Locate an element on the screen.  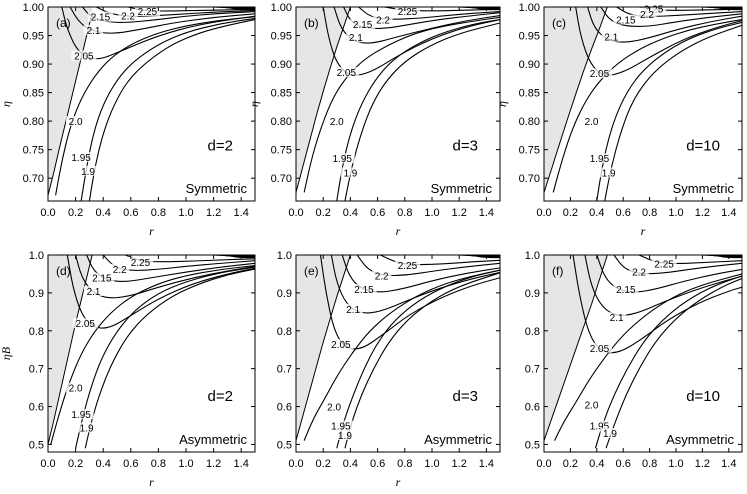
y-tick-label: 0.9 is located at coordinates (532, 294).